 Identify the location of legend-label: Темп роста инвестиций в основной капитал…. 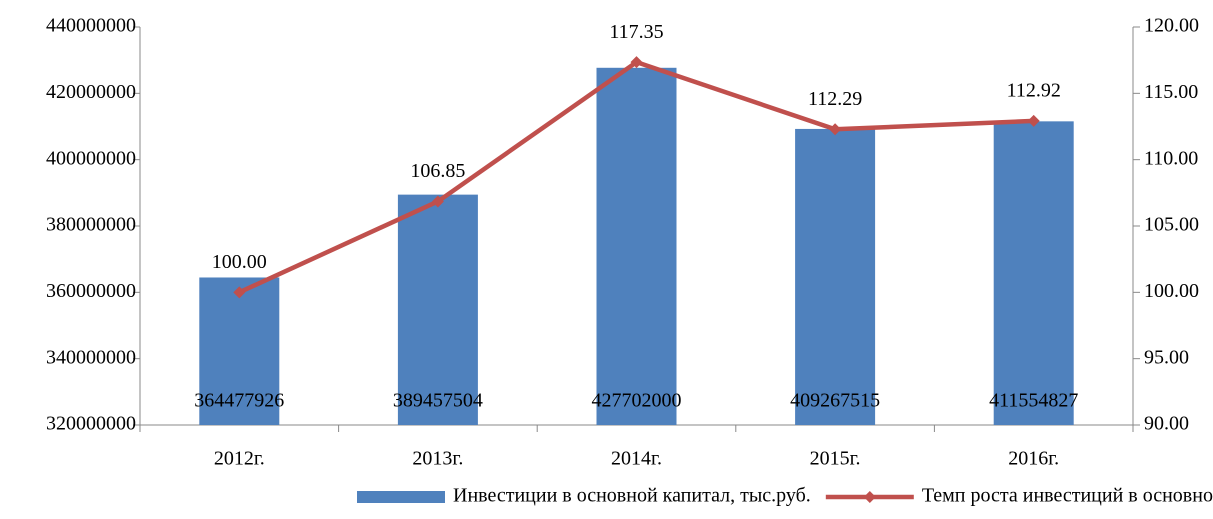
(1067, 496).